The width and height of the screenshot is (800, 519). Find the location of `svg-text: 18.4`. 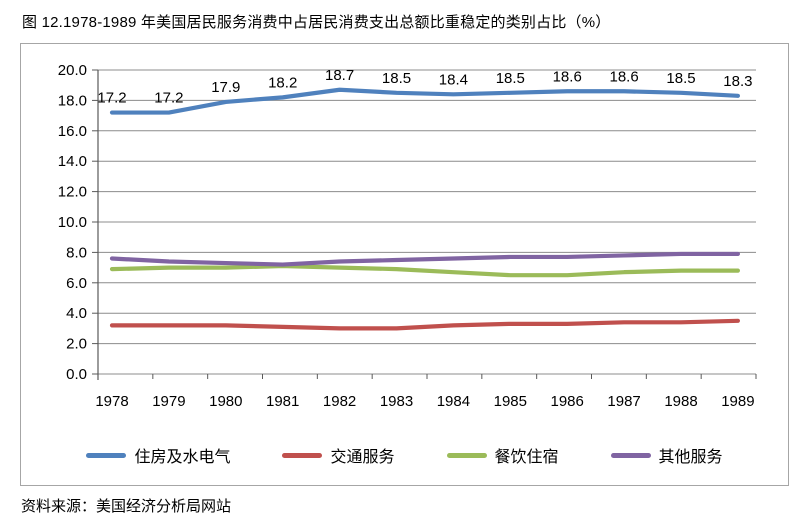

svg-text: 18.4 is located at coordinates (453, 79).